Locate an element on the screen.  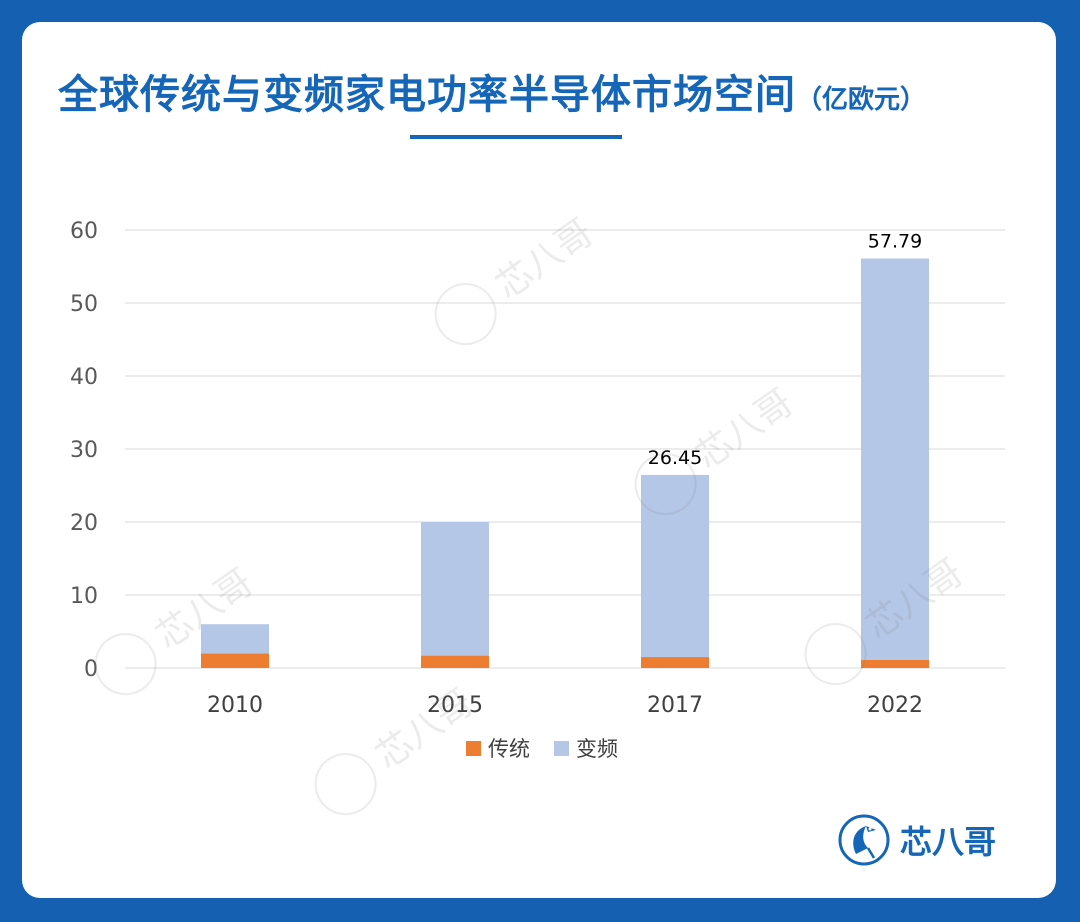
y-tick-label: 40 is located at coordinates (84, 377).